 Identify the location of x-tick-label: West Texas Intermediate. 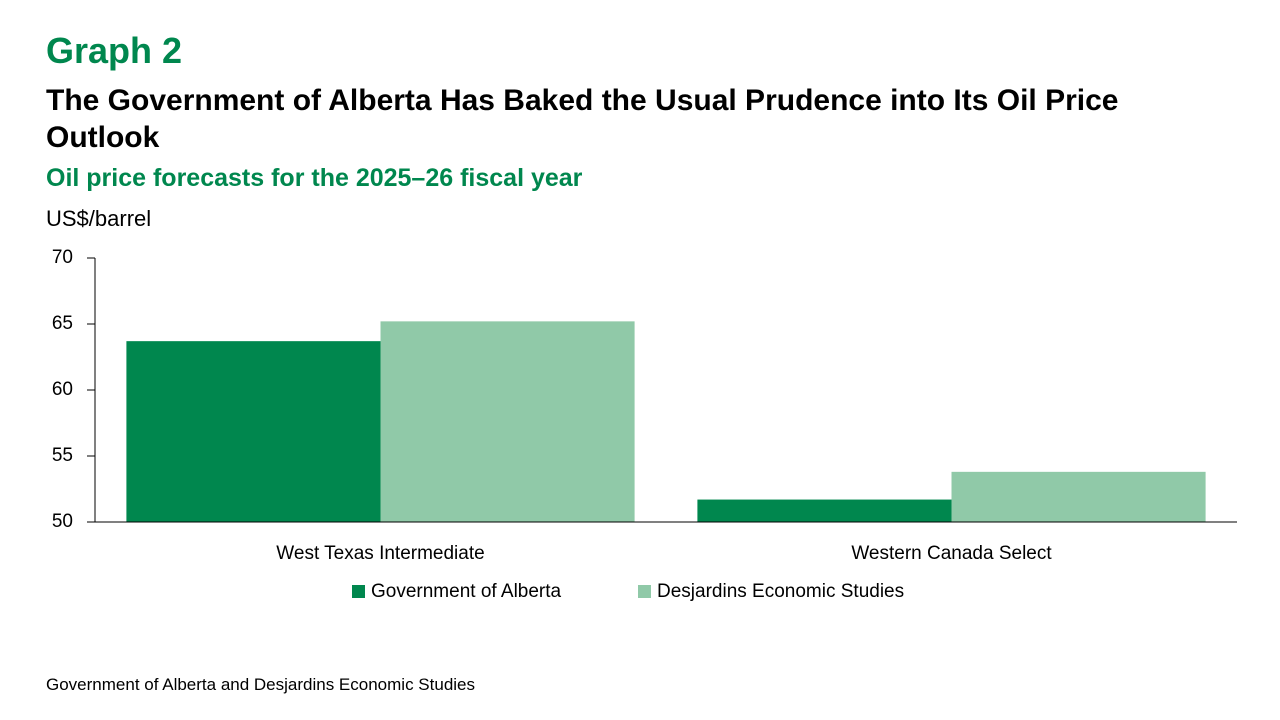
(380, 553).